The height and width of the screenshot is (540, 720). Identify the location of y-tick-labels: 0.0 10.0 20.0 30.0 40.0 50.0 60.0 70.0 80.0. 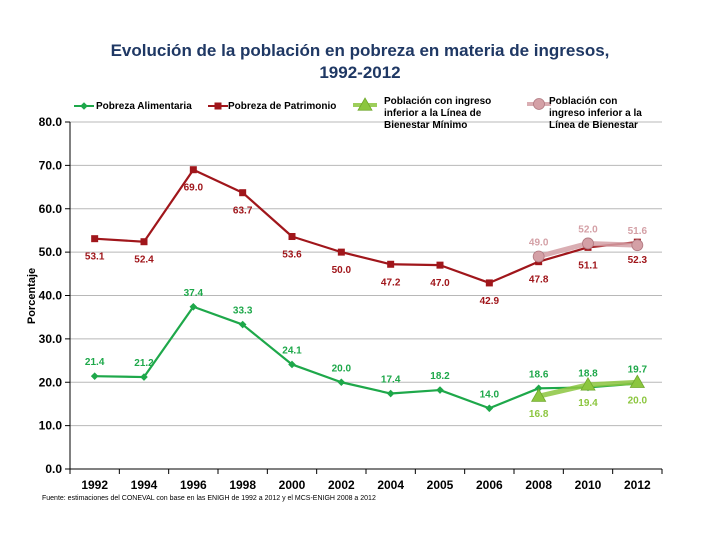
(51, 295).